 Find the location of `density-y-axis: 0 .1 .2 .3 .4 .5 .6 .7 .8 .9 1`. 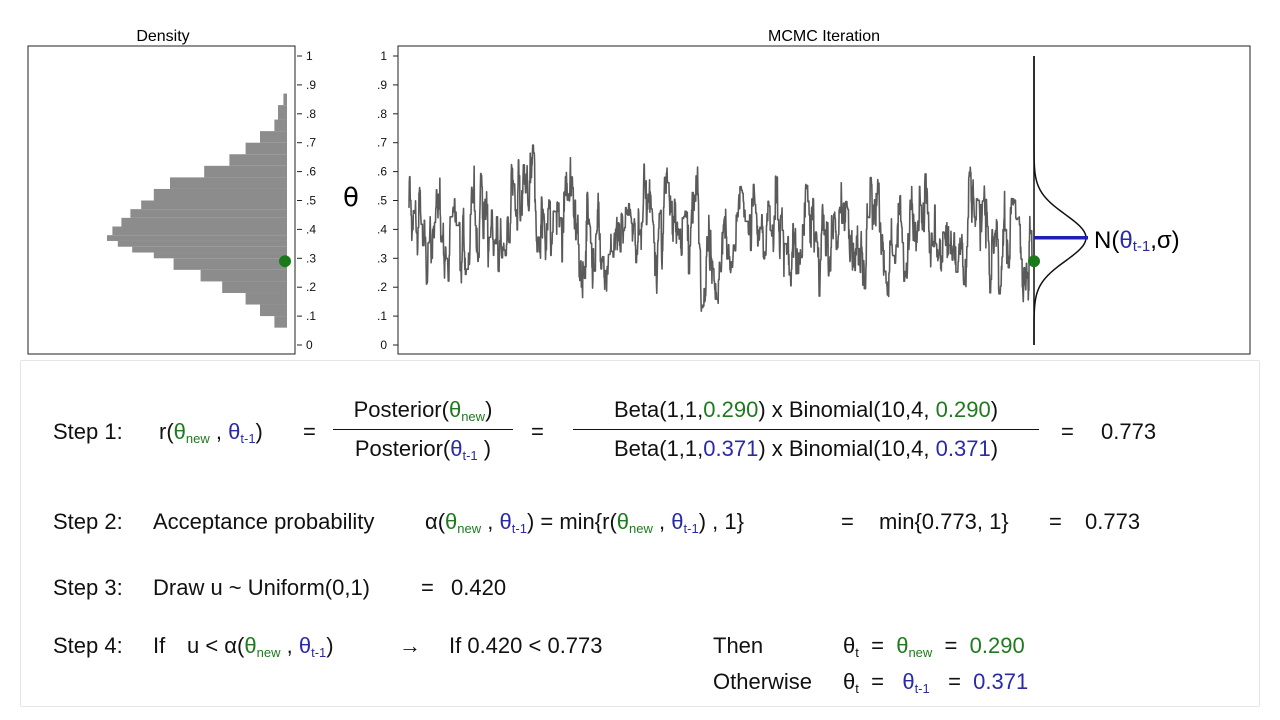

density-y-axis: 0 .1 .2 .3 .4 .5 .6 .7 .8 .9 1 is located at coordinates (306, 200).